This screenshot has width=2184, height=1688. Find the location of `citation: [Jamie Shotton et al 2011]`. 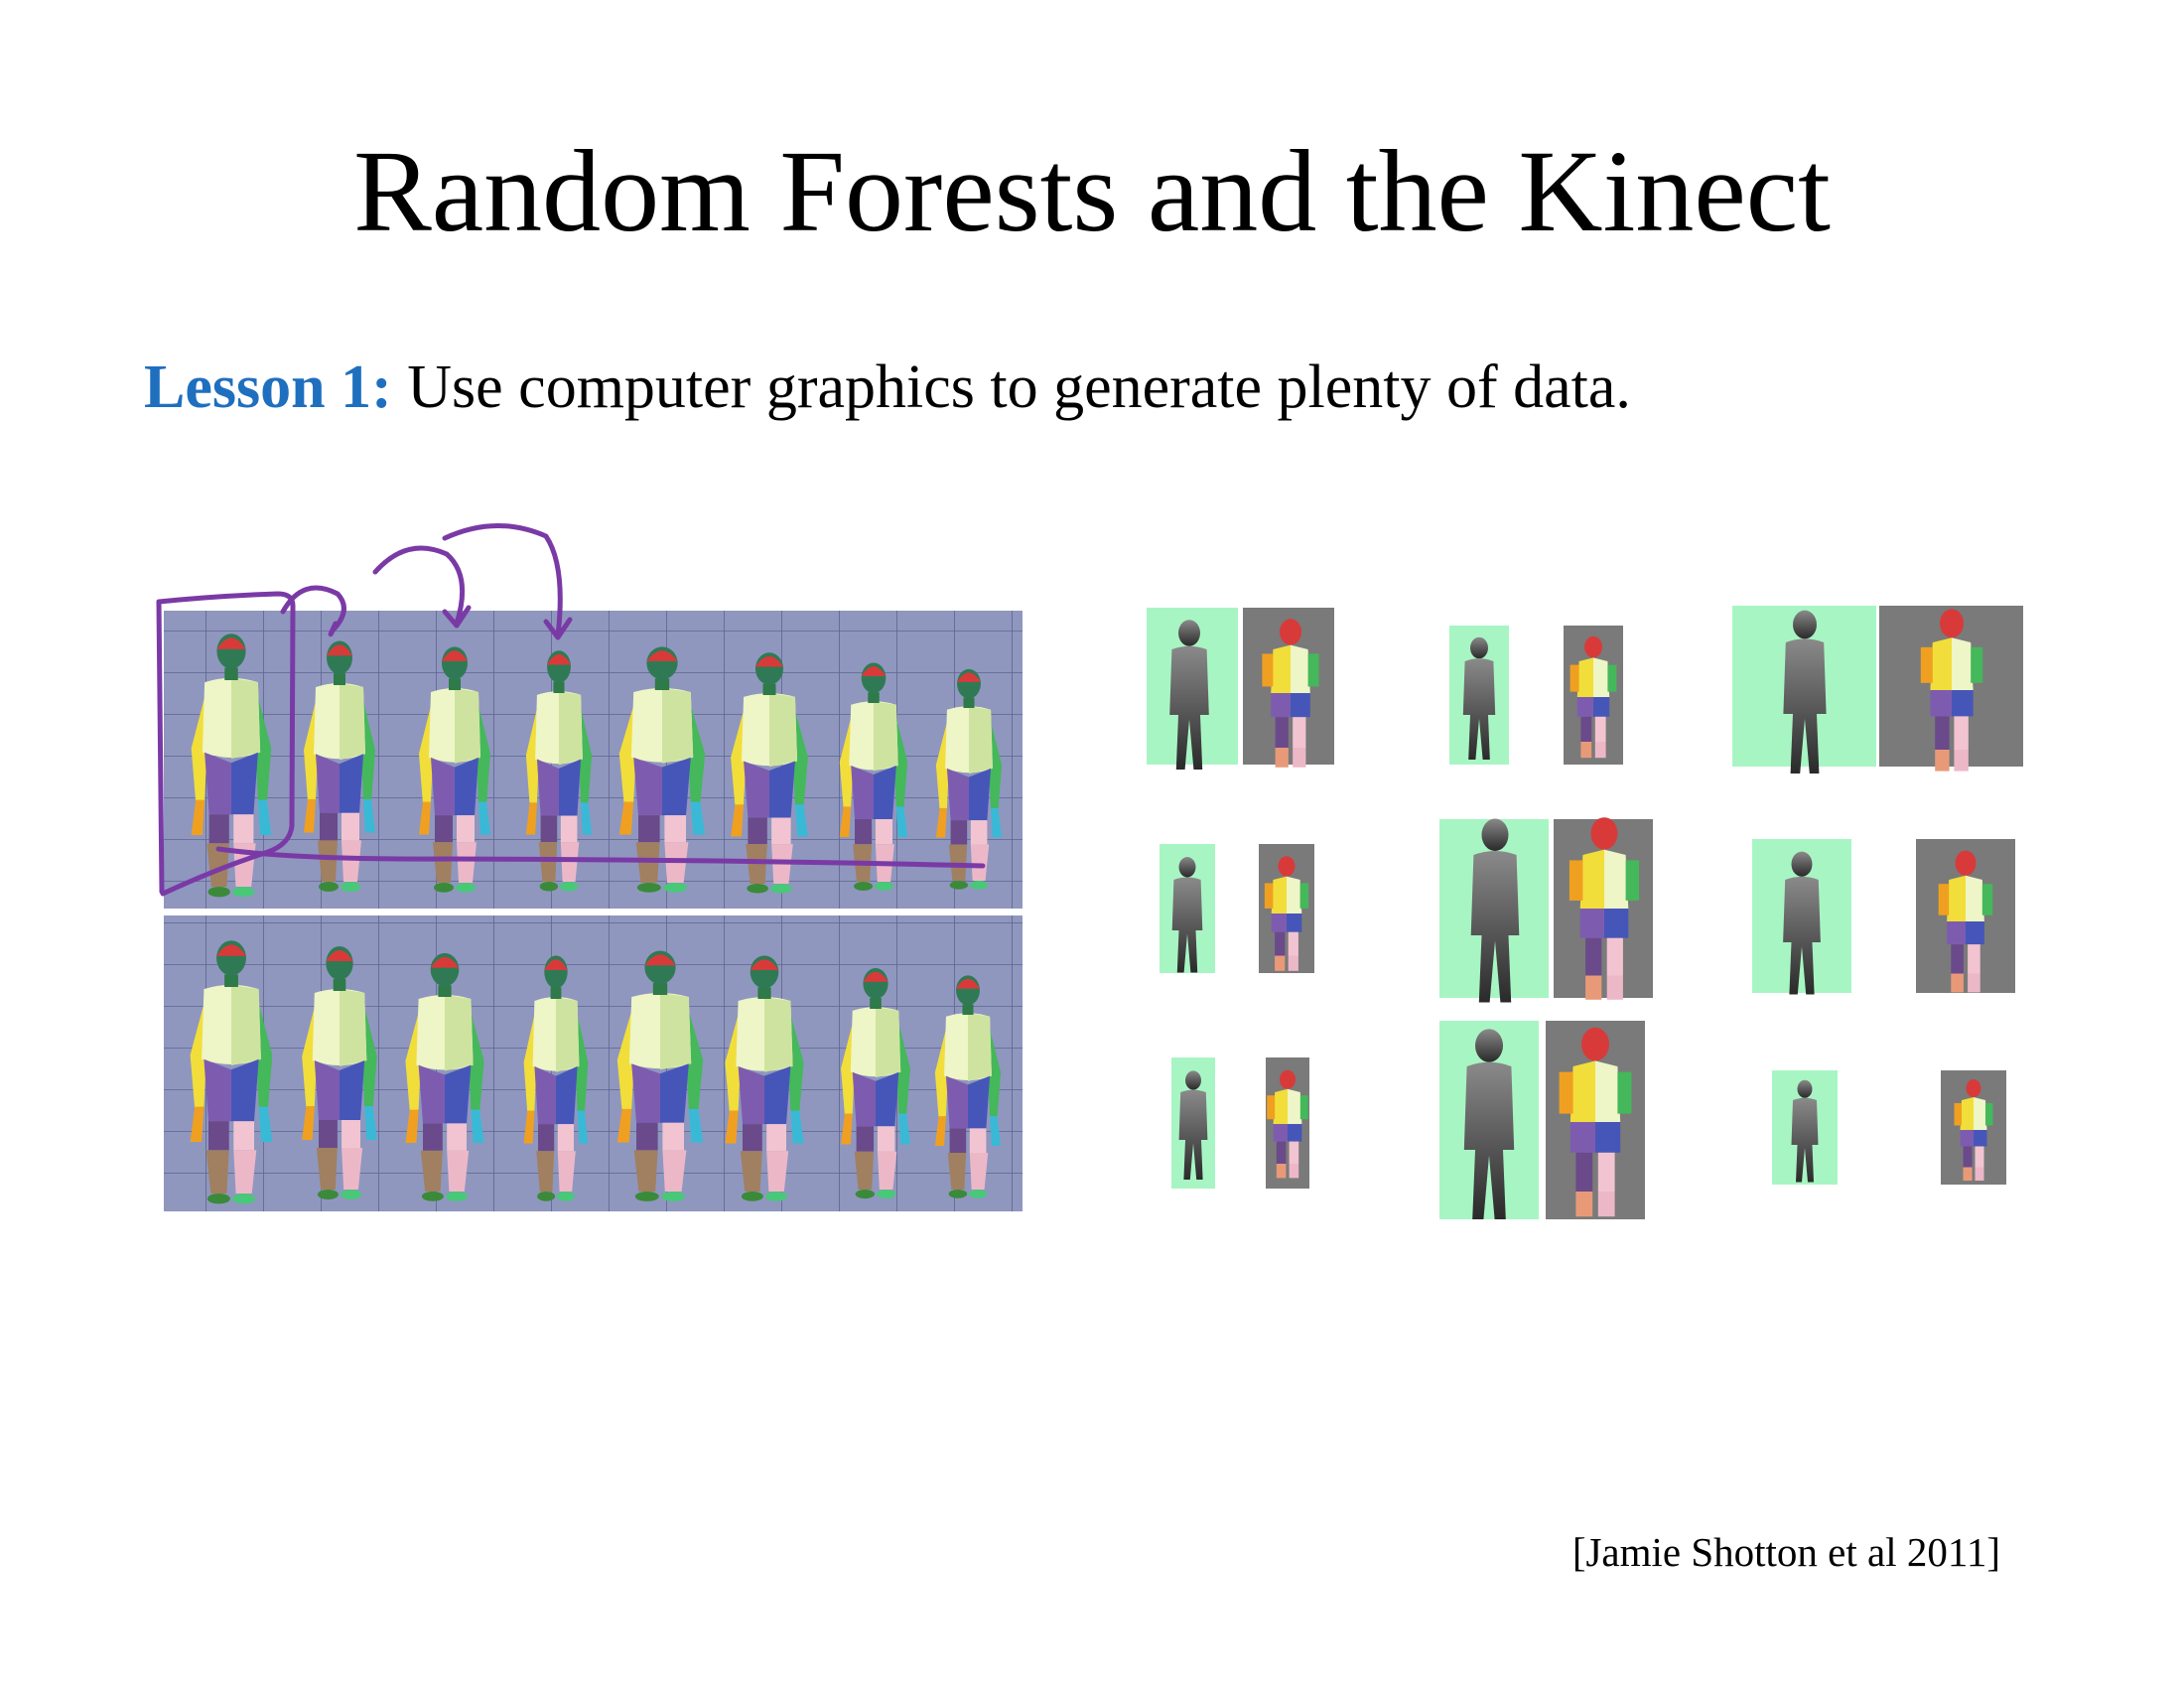

citation: [Jamie Shotton et al 2011] is located at coordinates (1785, 1552).